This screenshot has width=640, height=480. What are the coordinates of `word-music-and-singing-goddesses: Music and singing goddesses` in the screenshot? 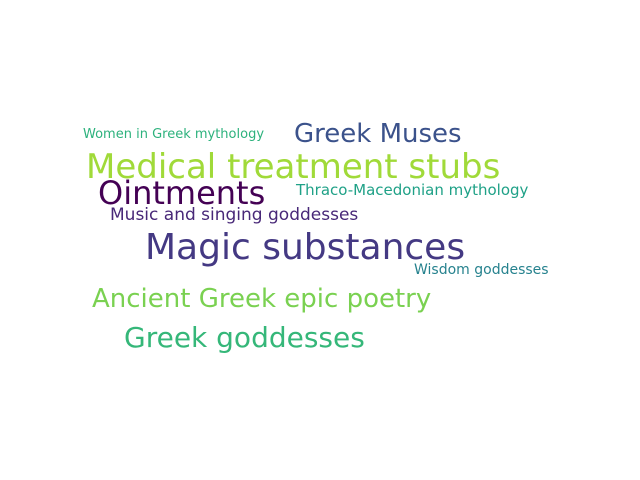 It's located at (234, 215).